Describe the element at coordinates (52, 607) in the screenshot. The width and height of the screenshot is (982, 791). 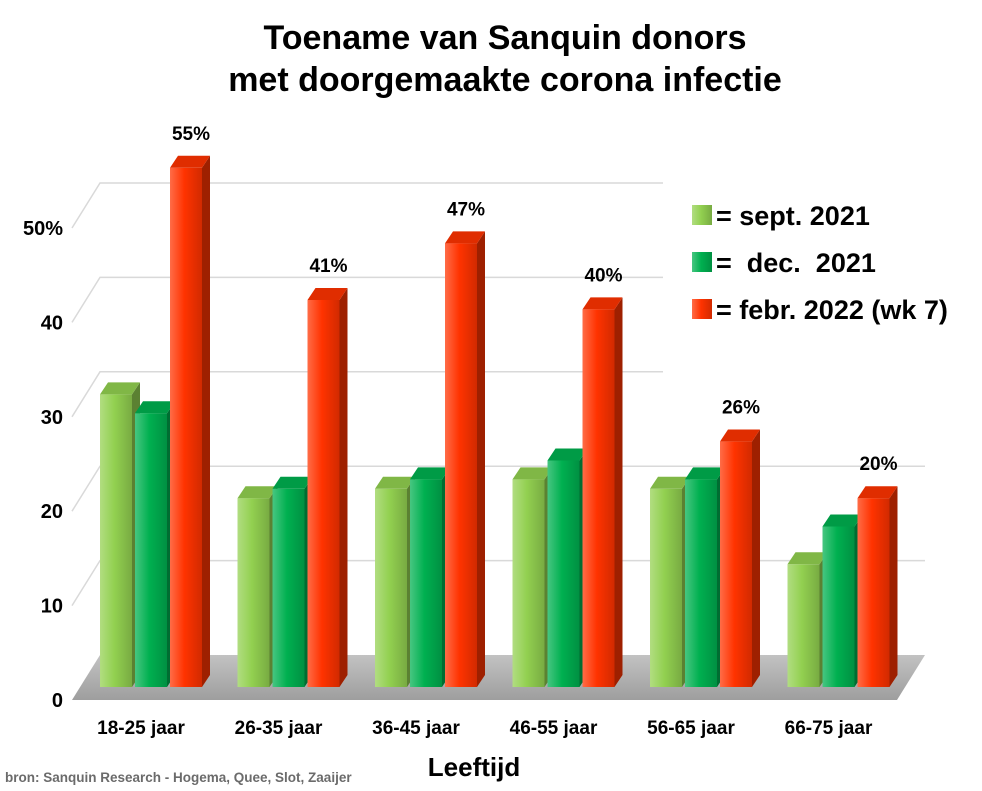
I see `y-tick-label: 10` at that location.